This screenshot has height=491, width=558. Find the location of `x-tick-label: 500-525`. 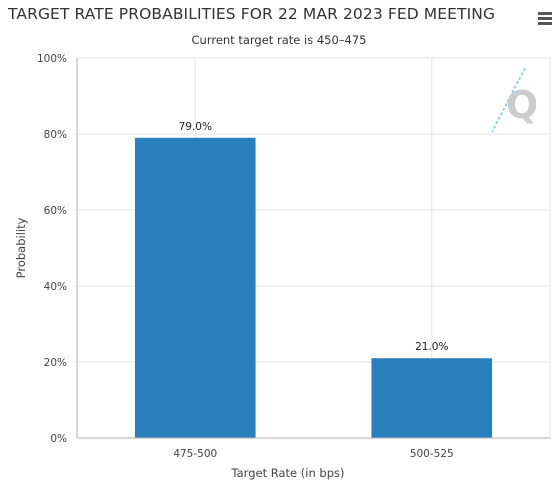

x-tick-label: 500-525 is located at coordinates (432, 454).